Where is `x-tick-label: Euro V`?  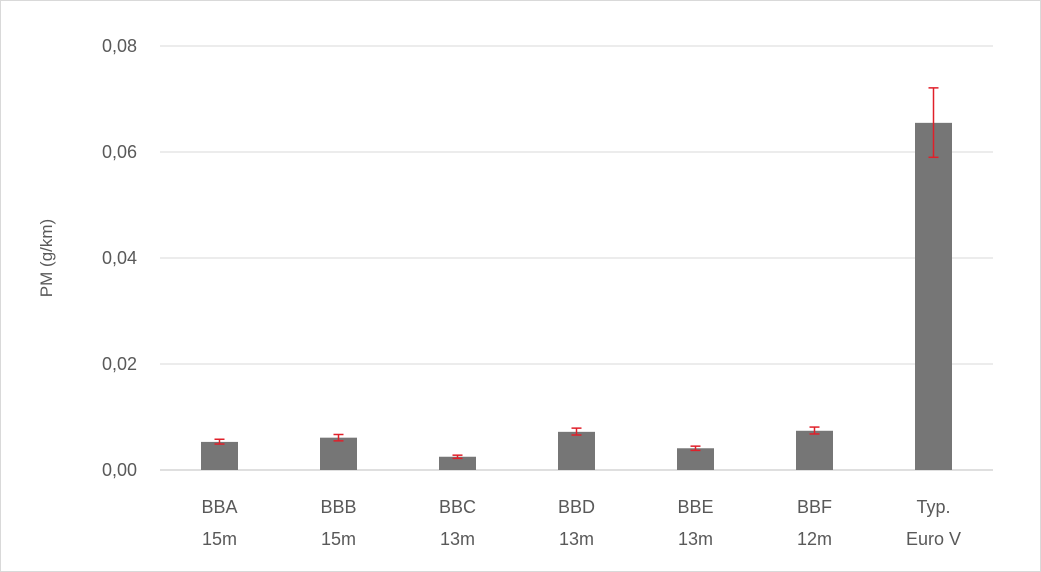 x-tick-label: Euro V is located at coordinates (933, 539).